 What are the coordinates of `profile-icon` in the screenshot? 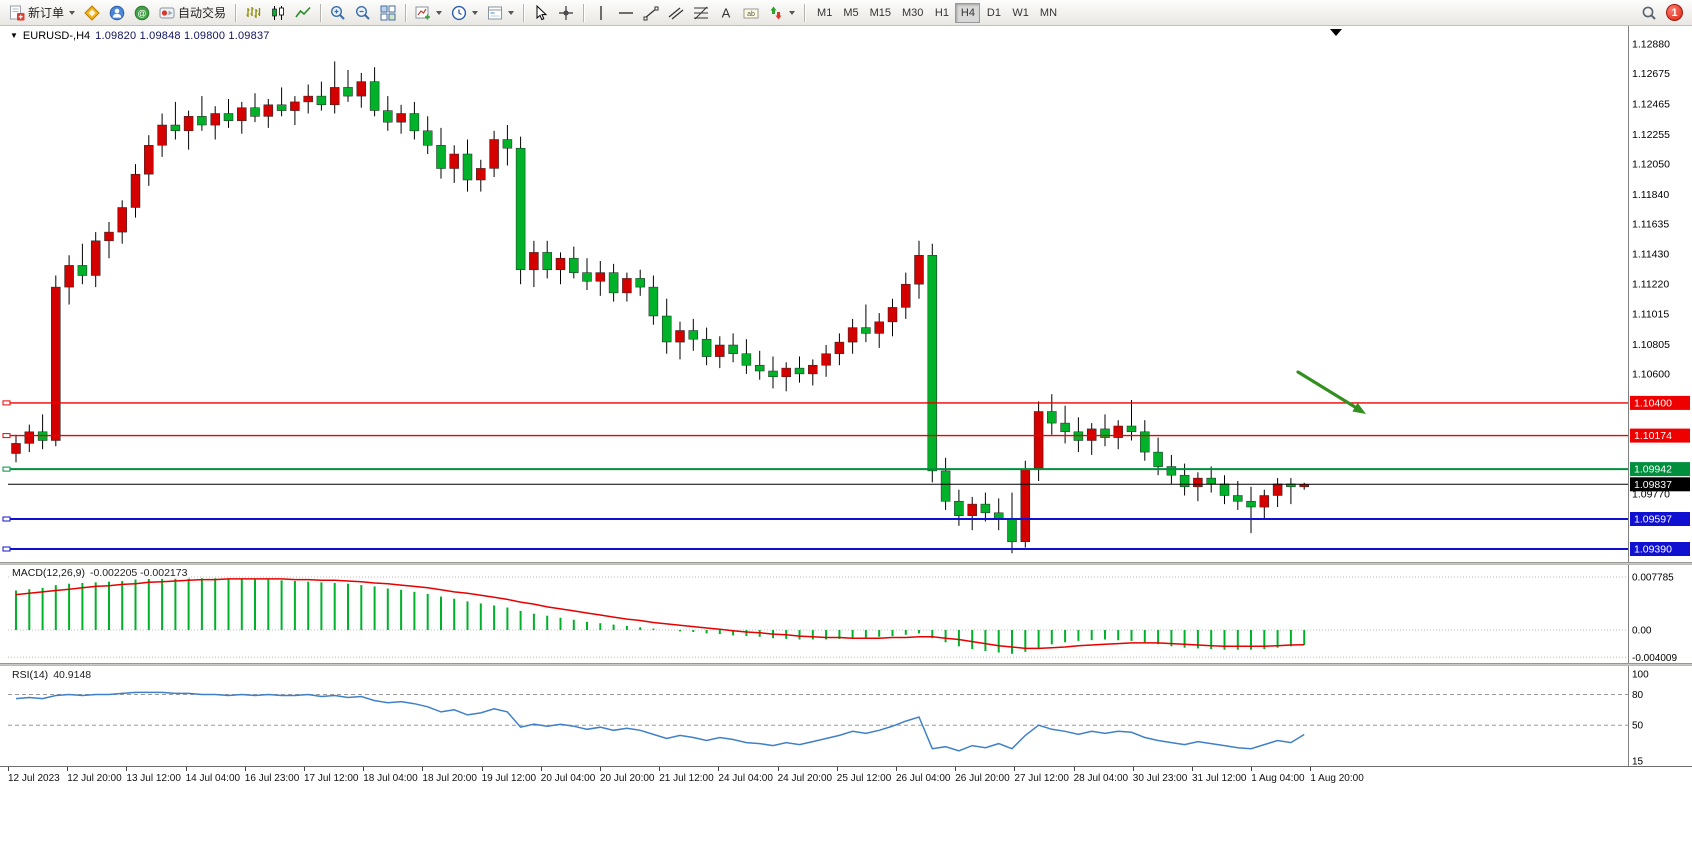 It's located at (117, 12).